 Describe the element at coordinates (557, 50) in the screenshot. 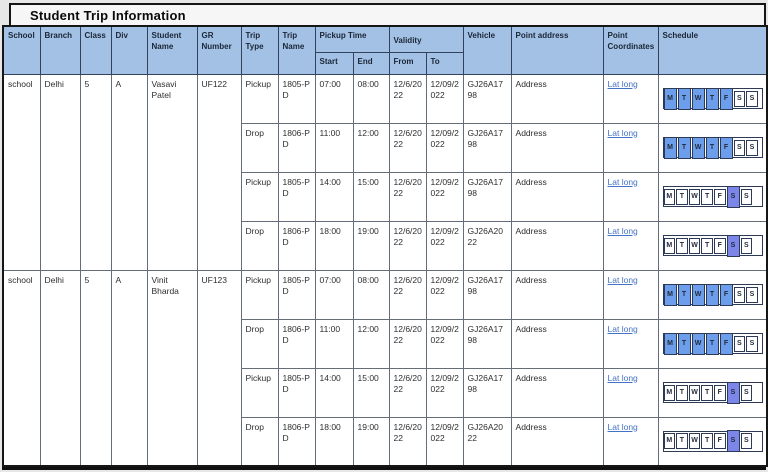

I see `col-point-address: Point address` at that location.